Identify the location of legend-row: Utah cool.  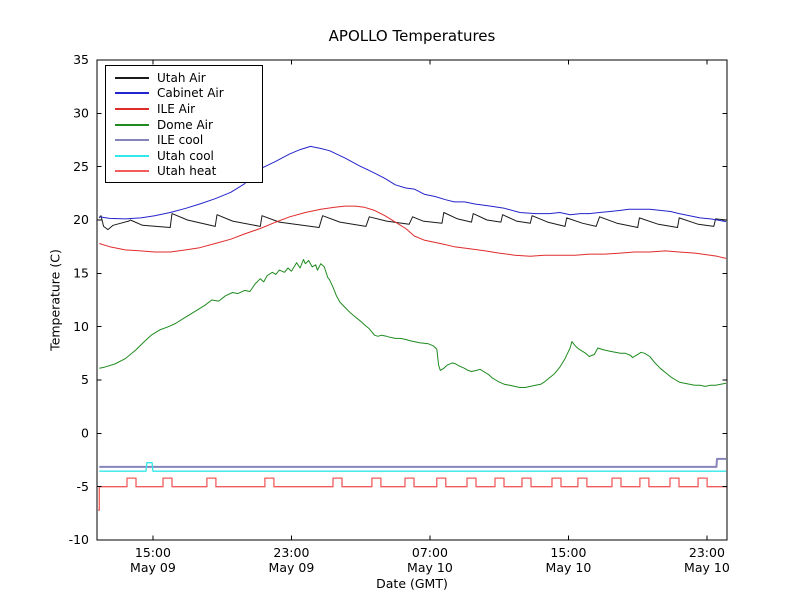
(188, 156).